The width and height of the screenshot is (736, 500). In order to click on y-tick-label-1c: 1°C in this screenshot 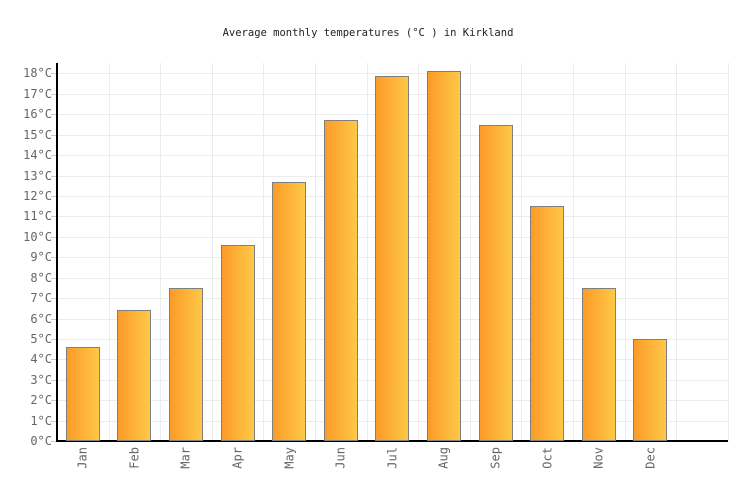, I will do `click(41, 420)`.